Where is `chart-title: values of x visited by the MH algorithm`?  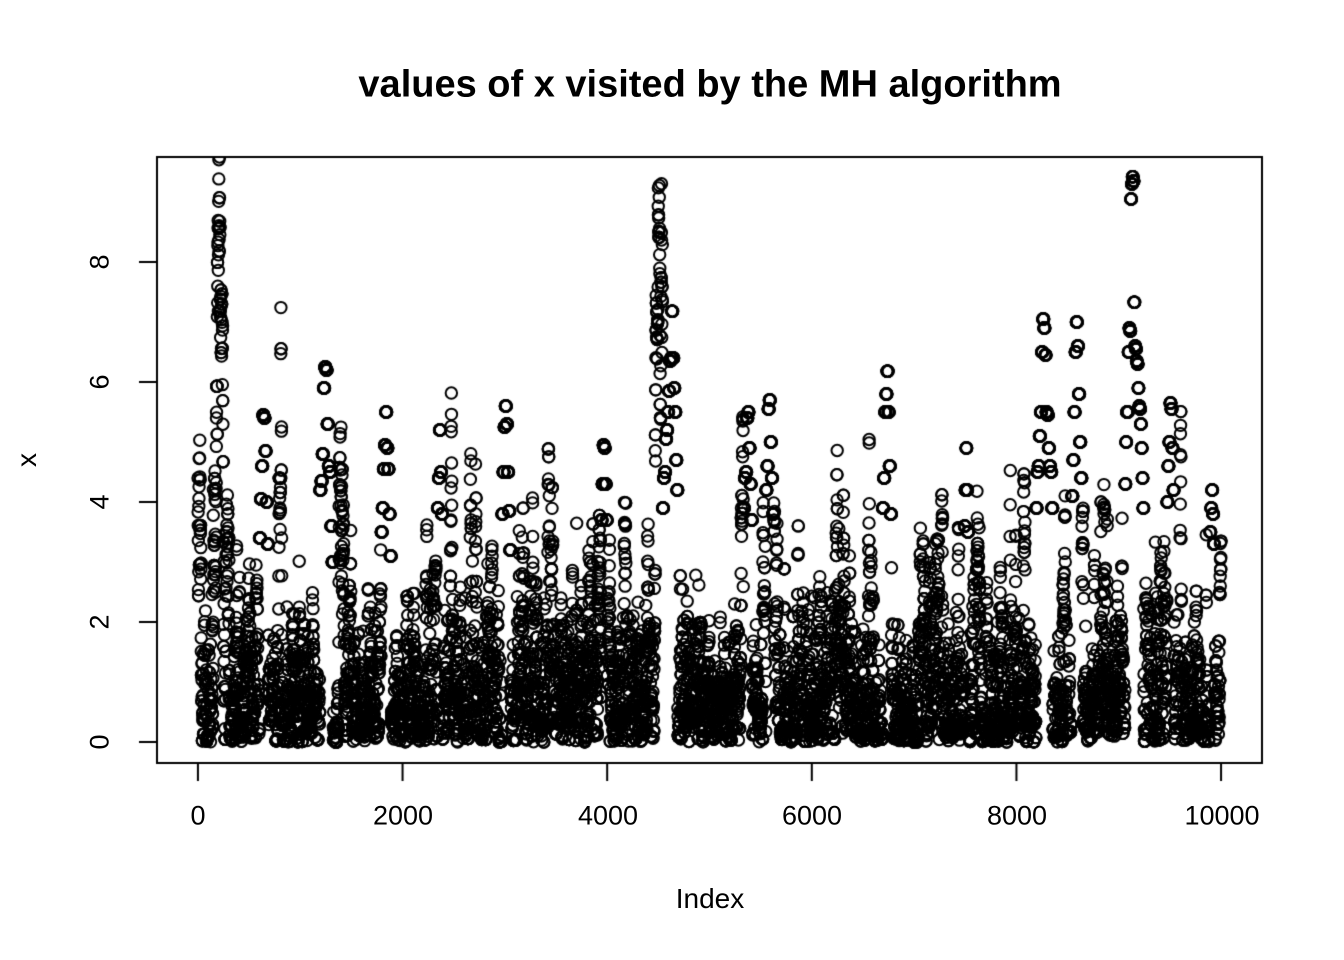
chart-title: values of x visited by the MH algorithm is located at coordinates (710, 84).